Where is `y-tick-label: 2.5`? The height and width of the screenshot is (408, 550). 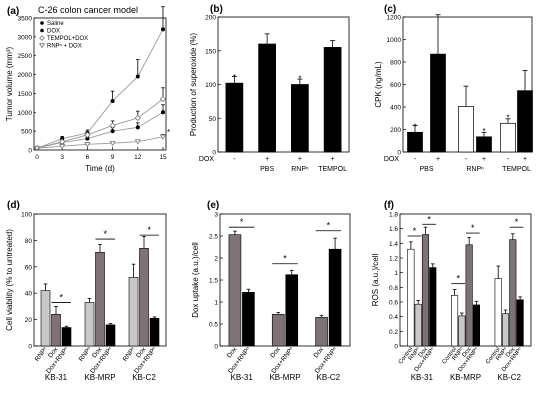
y-tick-label: 2.5 is located at coordinates (213, 237).